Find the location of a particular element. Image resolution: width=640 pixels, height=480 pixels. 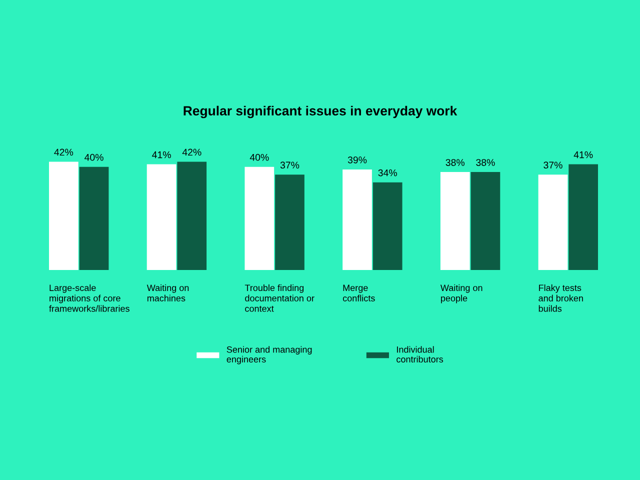

x-tick-label: Flaky tests and broken builds is located at coordinates (560, 298).